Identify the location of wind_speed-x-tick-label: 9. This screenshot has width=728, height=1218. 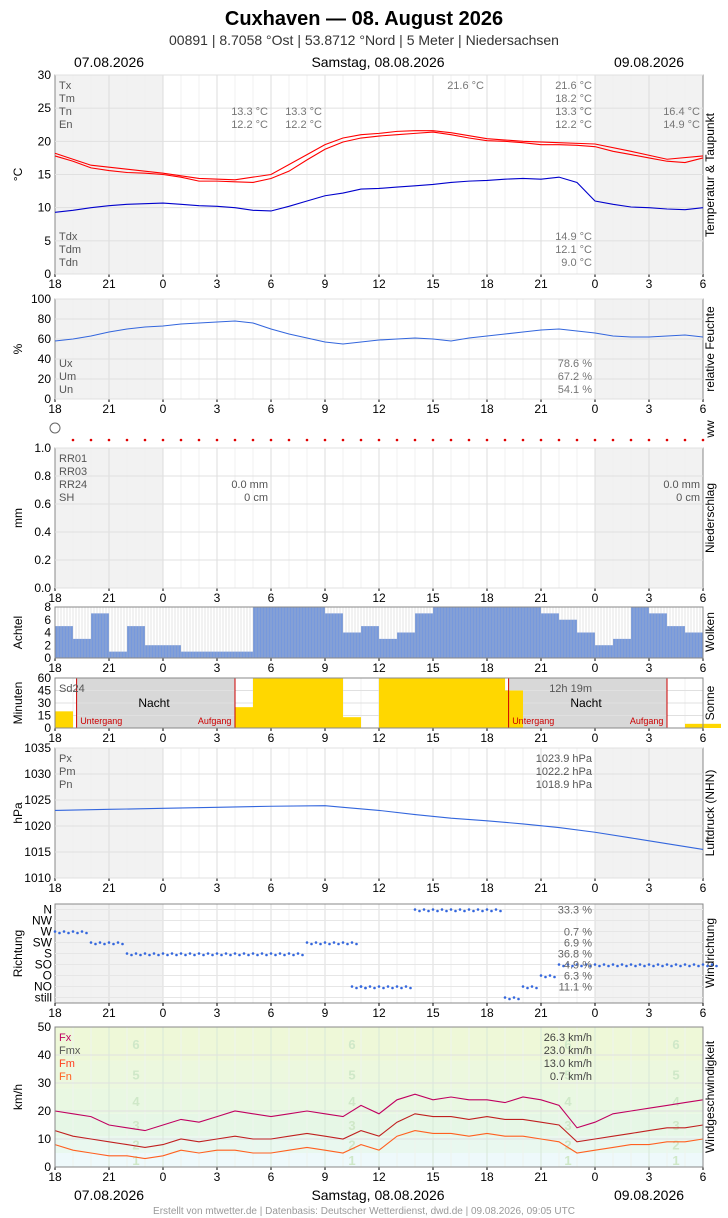
(325, 1177).